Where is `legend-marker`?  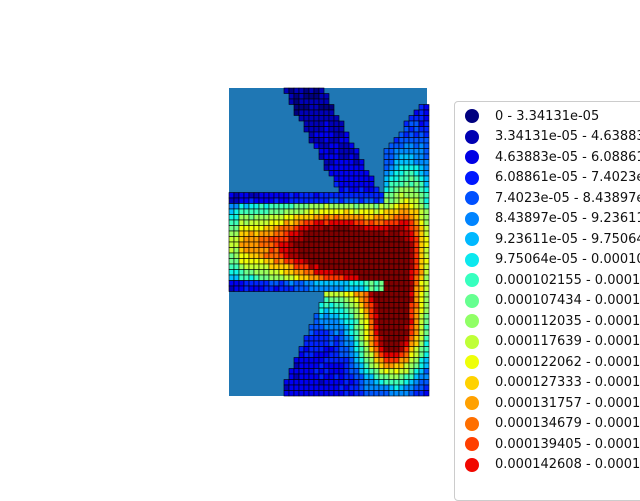
legend-marker is located at coordinates (472, 136).